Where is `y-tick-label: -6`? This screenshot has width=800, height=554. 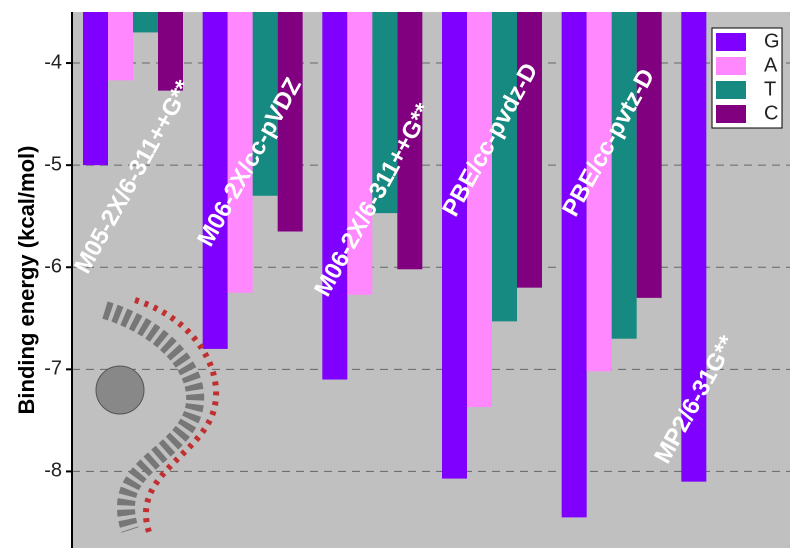
y-tick-label: -6 is located at coordinates (53, 267).